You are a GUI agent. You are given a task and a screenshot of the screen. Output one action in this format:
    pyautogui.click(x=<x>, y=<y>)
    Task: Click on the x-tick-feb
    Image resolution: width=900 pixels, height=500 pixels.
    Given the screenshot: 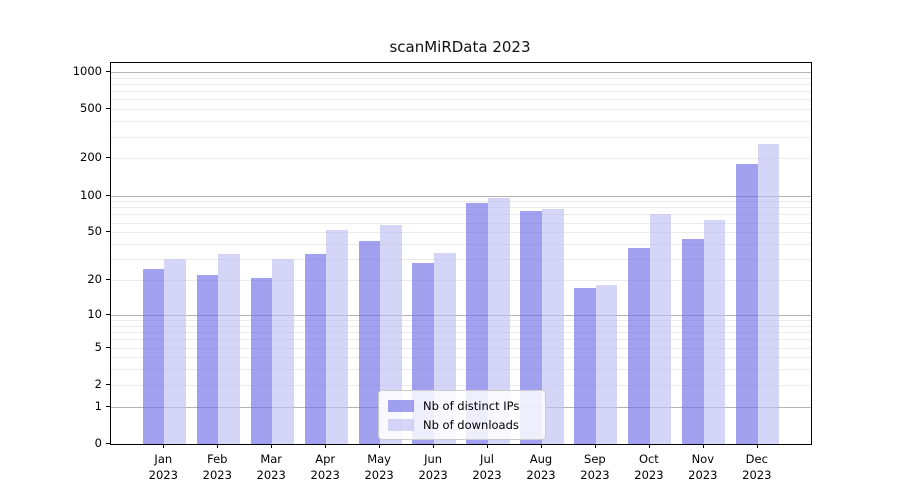 What is the action you would take?
    pyautogui.click(x=218, y=446)
    